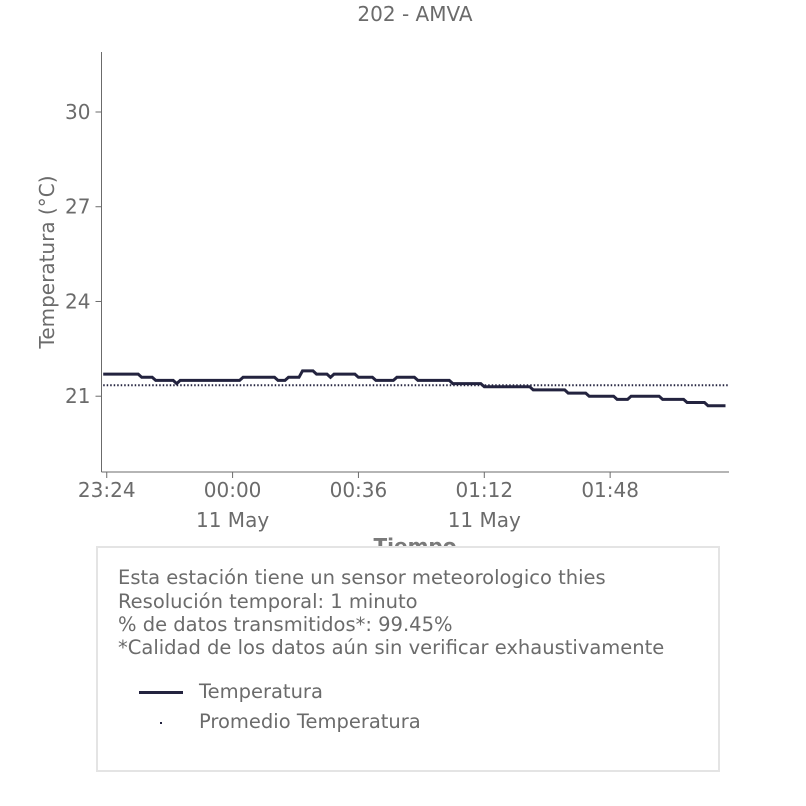 The width and height of the screenshot is (806, 806). Describe the element at coordinates (107, 490) in the screenshot. I see `x-tick-label: 23:24` at that location.